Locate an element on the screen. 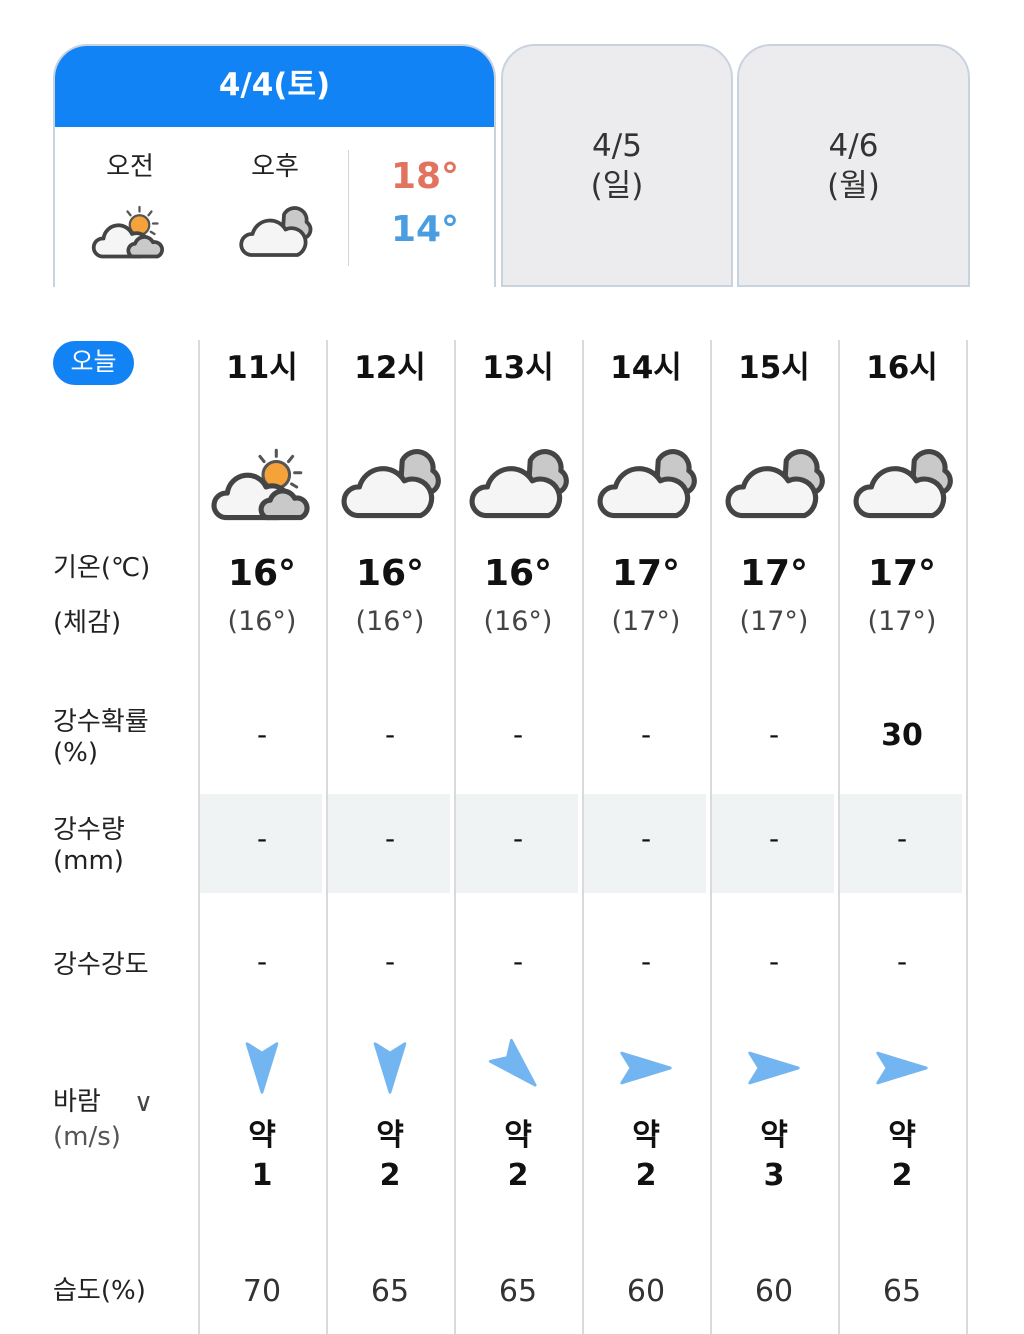 This screenshot has height=1334, width=1024. tab-date: 4/6 is located at coordinates (853, 146).